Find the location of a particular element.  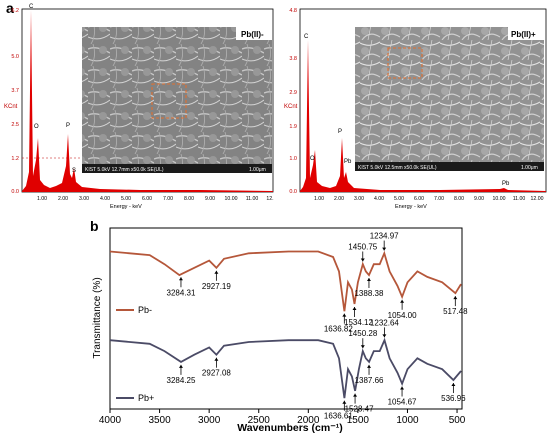

eds-left-xtick: 1.00 is located at coordinates (42, 199).